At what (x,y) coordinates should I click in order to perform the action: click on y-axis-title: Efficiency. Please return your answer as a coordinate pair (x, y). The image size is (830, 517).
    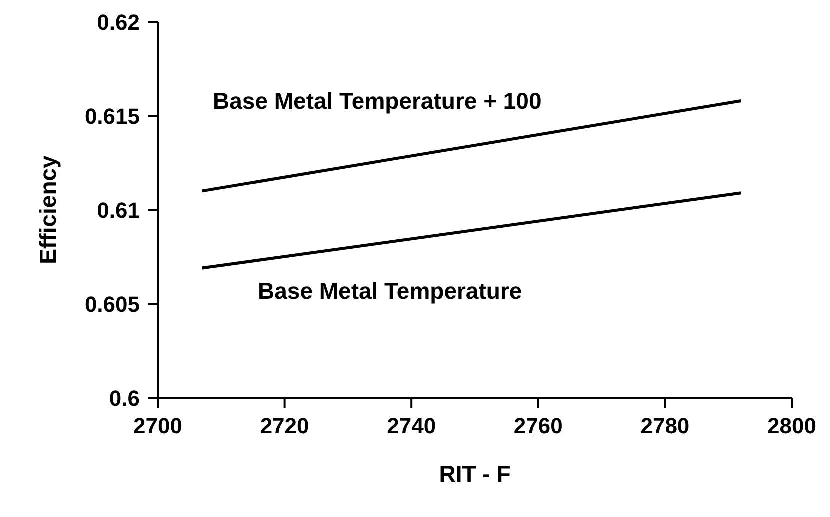
    Looking at the image, I should click on (48, 209).